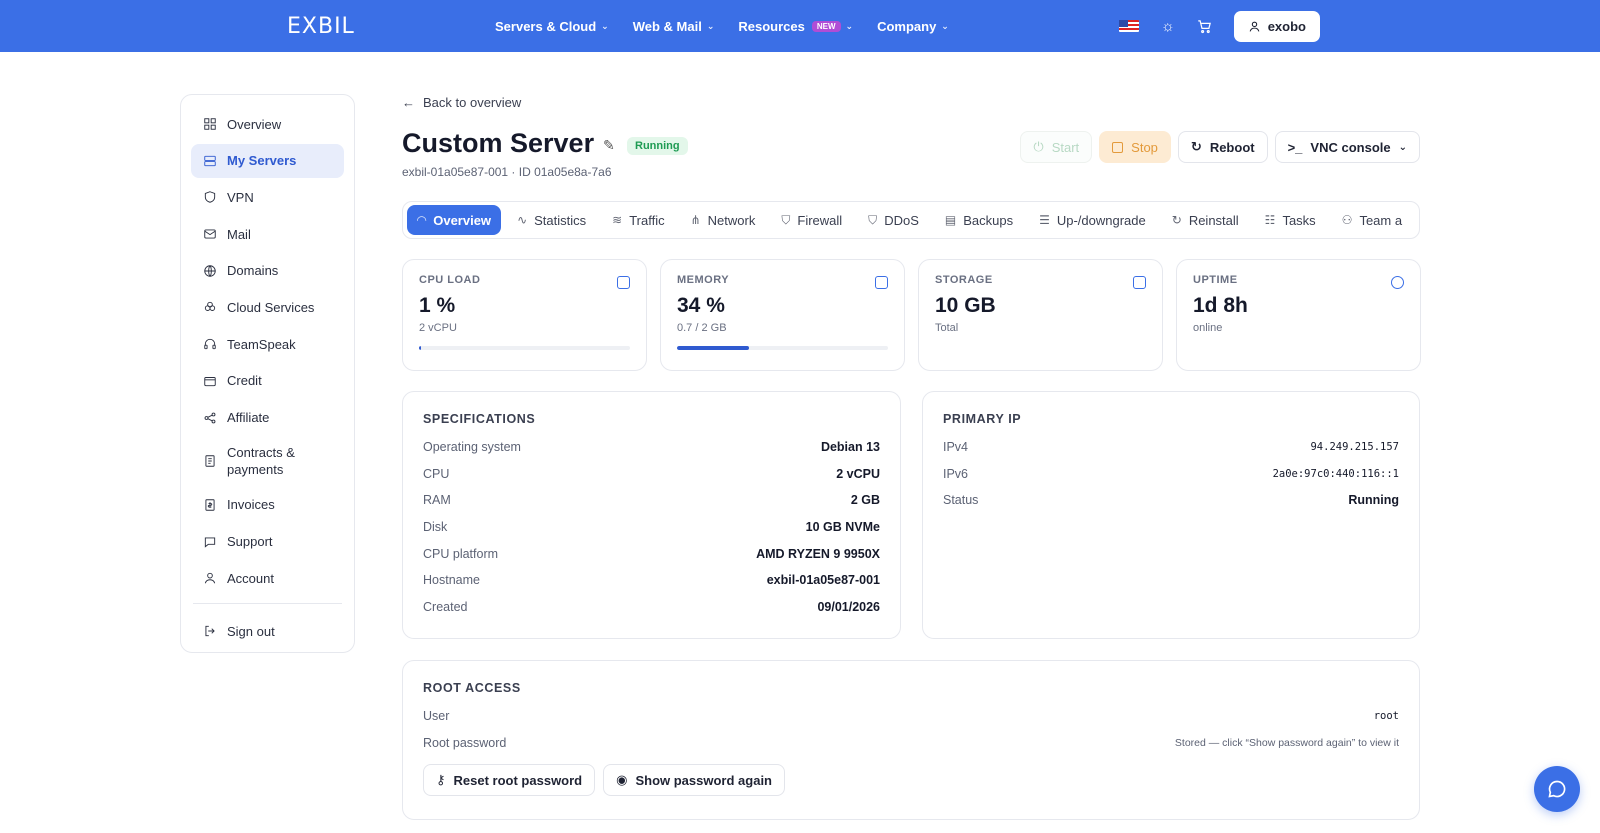  I want to click on shield-icon: ⛉, so click(786, 219).